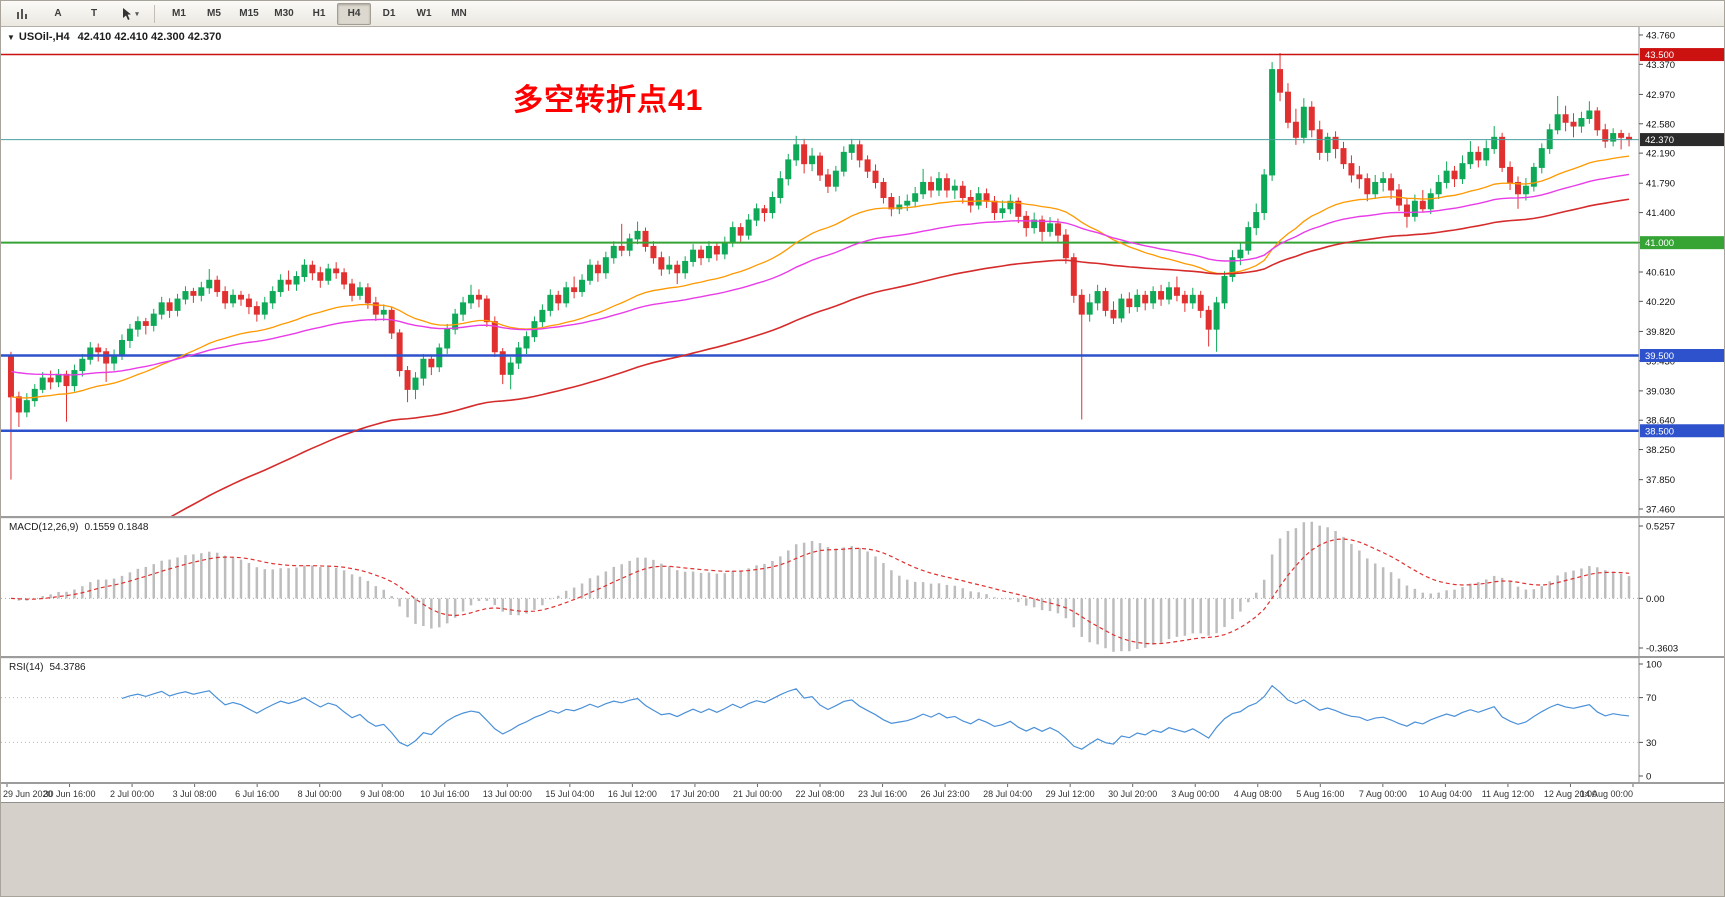 The height and width of the screenshot is (897, 1725). What do you see at coordinates (862, 14) in the screenshot?
I see `toolbar: A T ▾ M1 M5 M15 M30 H1 H4 D1 W1 MN` at bounding box center [862, 14].